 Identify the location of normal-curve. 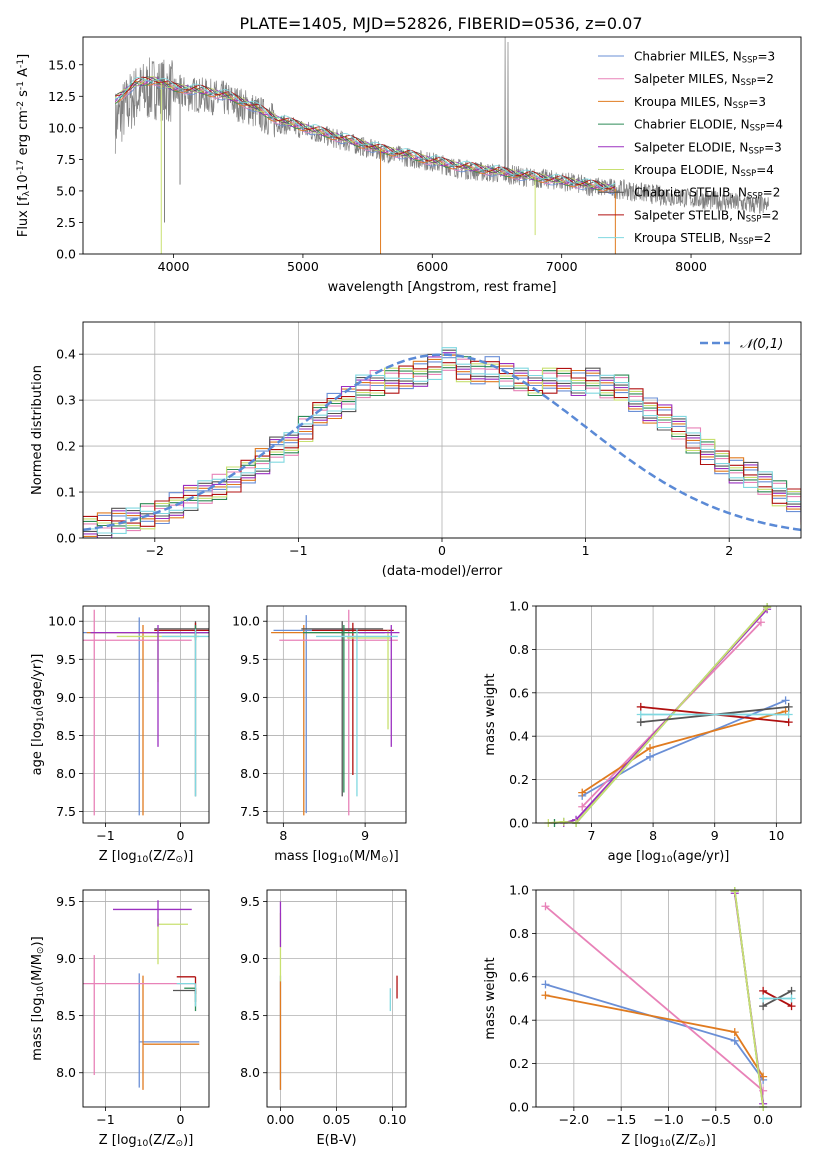
(442, 442).